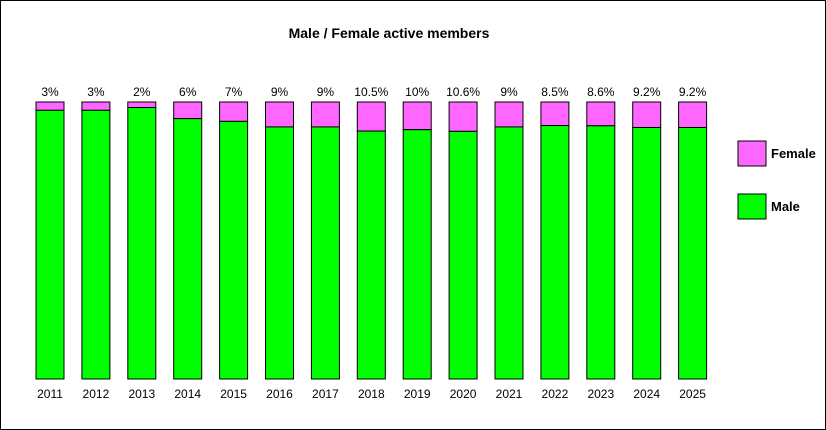 The width and height of the screenshot is (826, 430). What do you see at coordinates (752, 153) in the screenshot?
I see `legend-swatch-female` at bounding box center [752, 153].